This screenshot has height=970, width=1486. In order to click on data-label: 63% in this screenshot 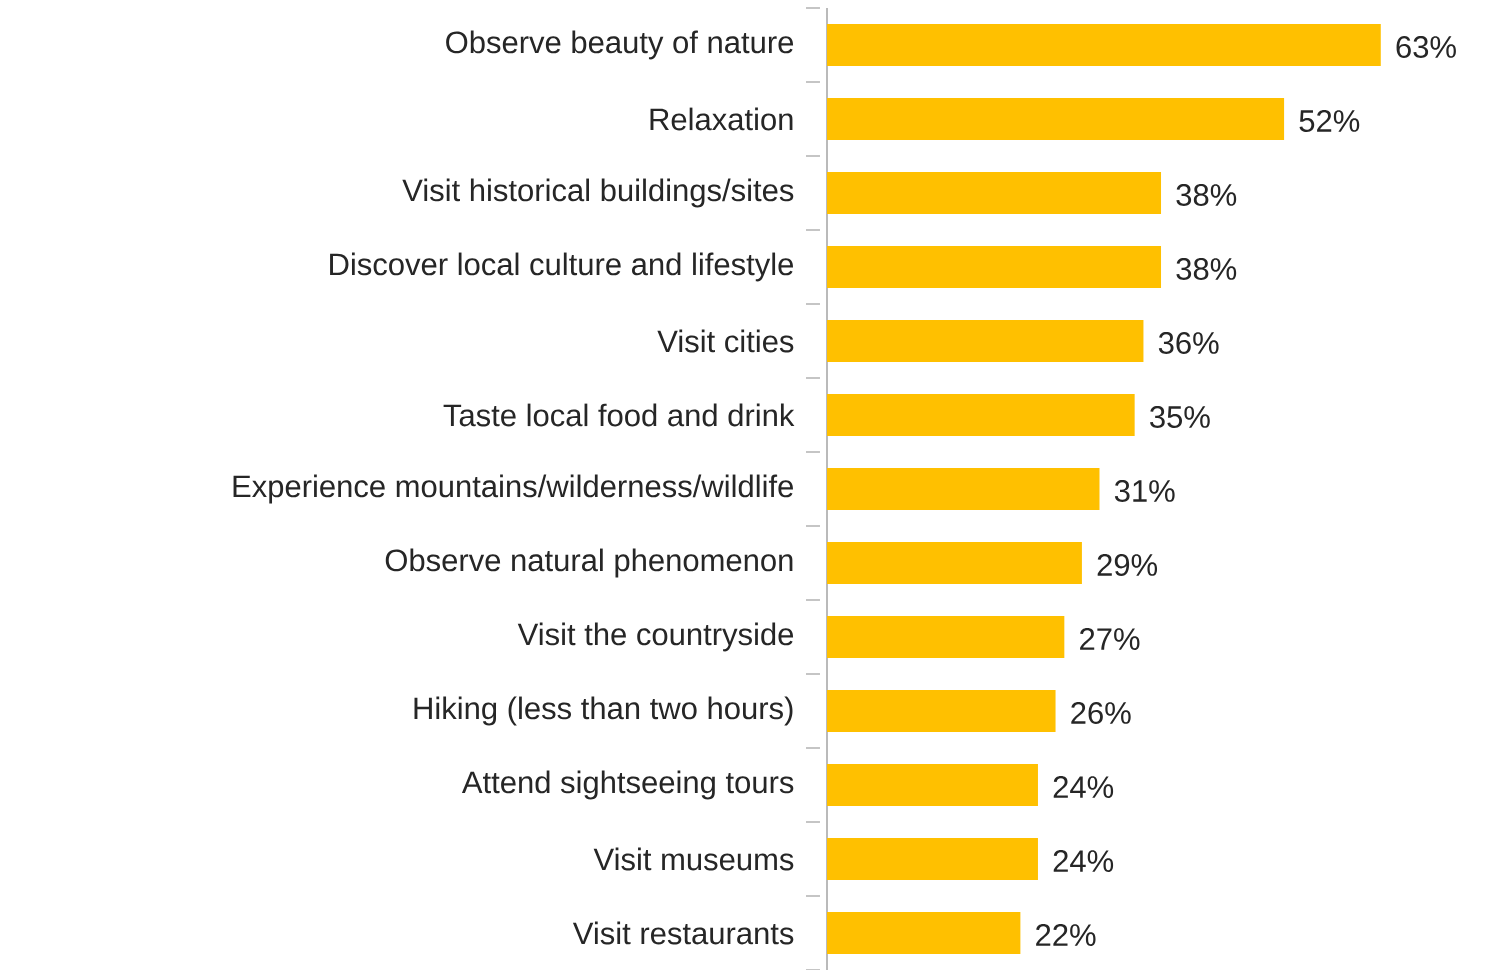, I will do `click(1426, 47)`.